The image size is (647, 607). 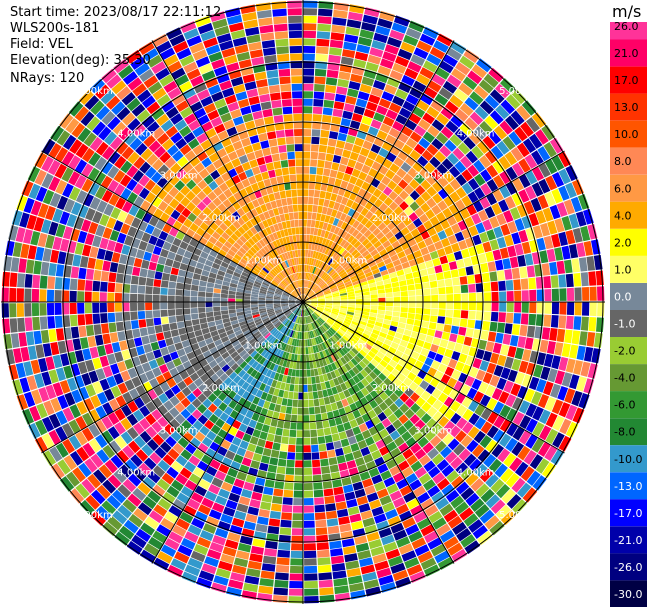 I want to click on colorbar-bin, so click(x=628, y=405).